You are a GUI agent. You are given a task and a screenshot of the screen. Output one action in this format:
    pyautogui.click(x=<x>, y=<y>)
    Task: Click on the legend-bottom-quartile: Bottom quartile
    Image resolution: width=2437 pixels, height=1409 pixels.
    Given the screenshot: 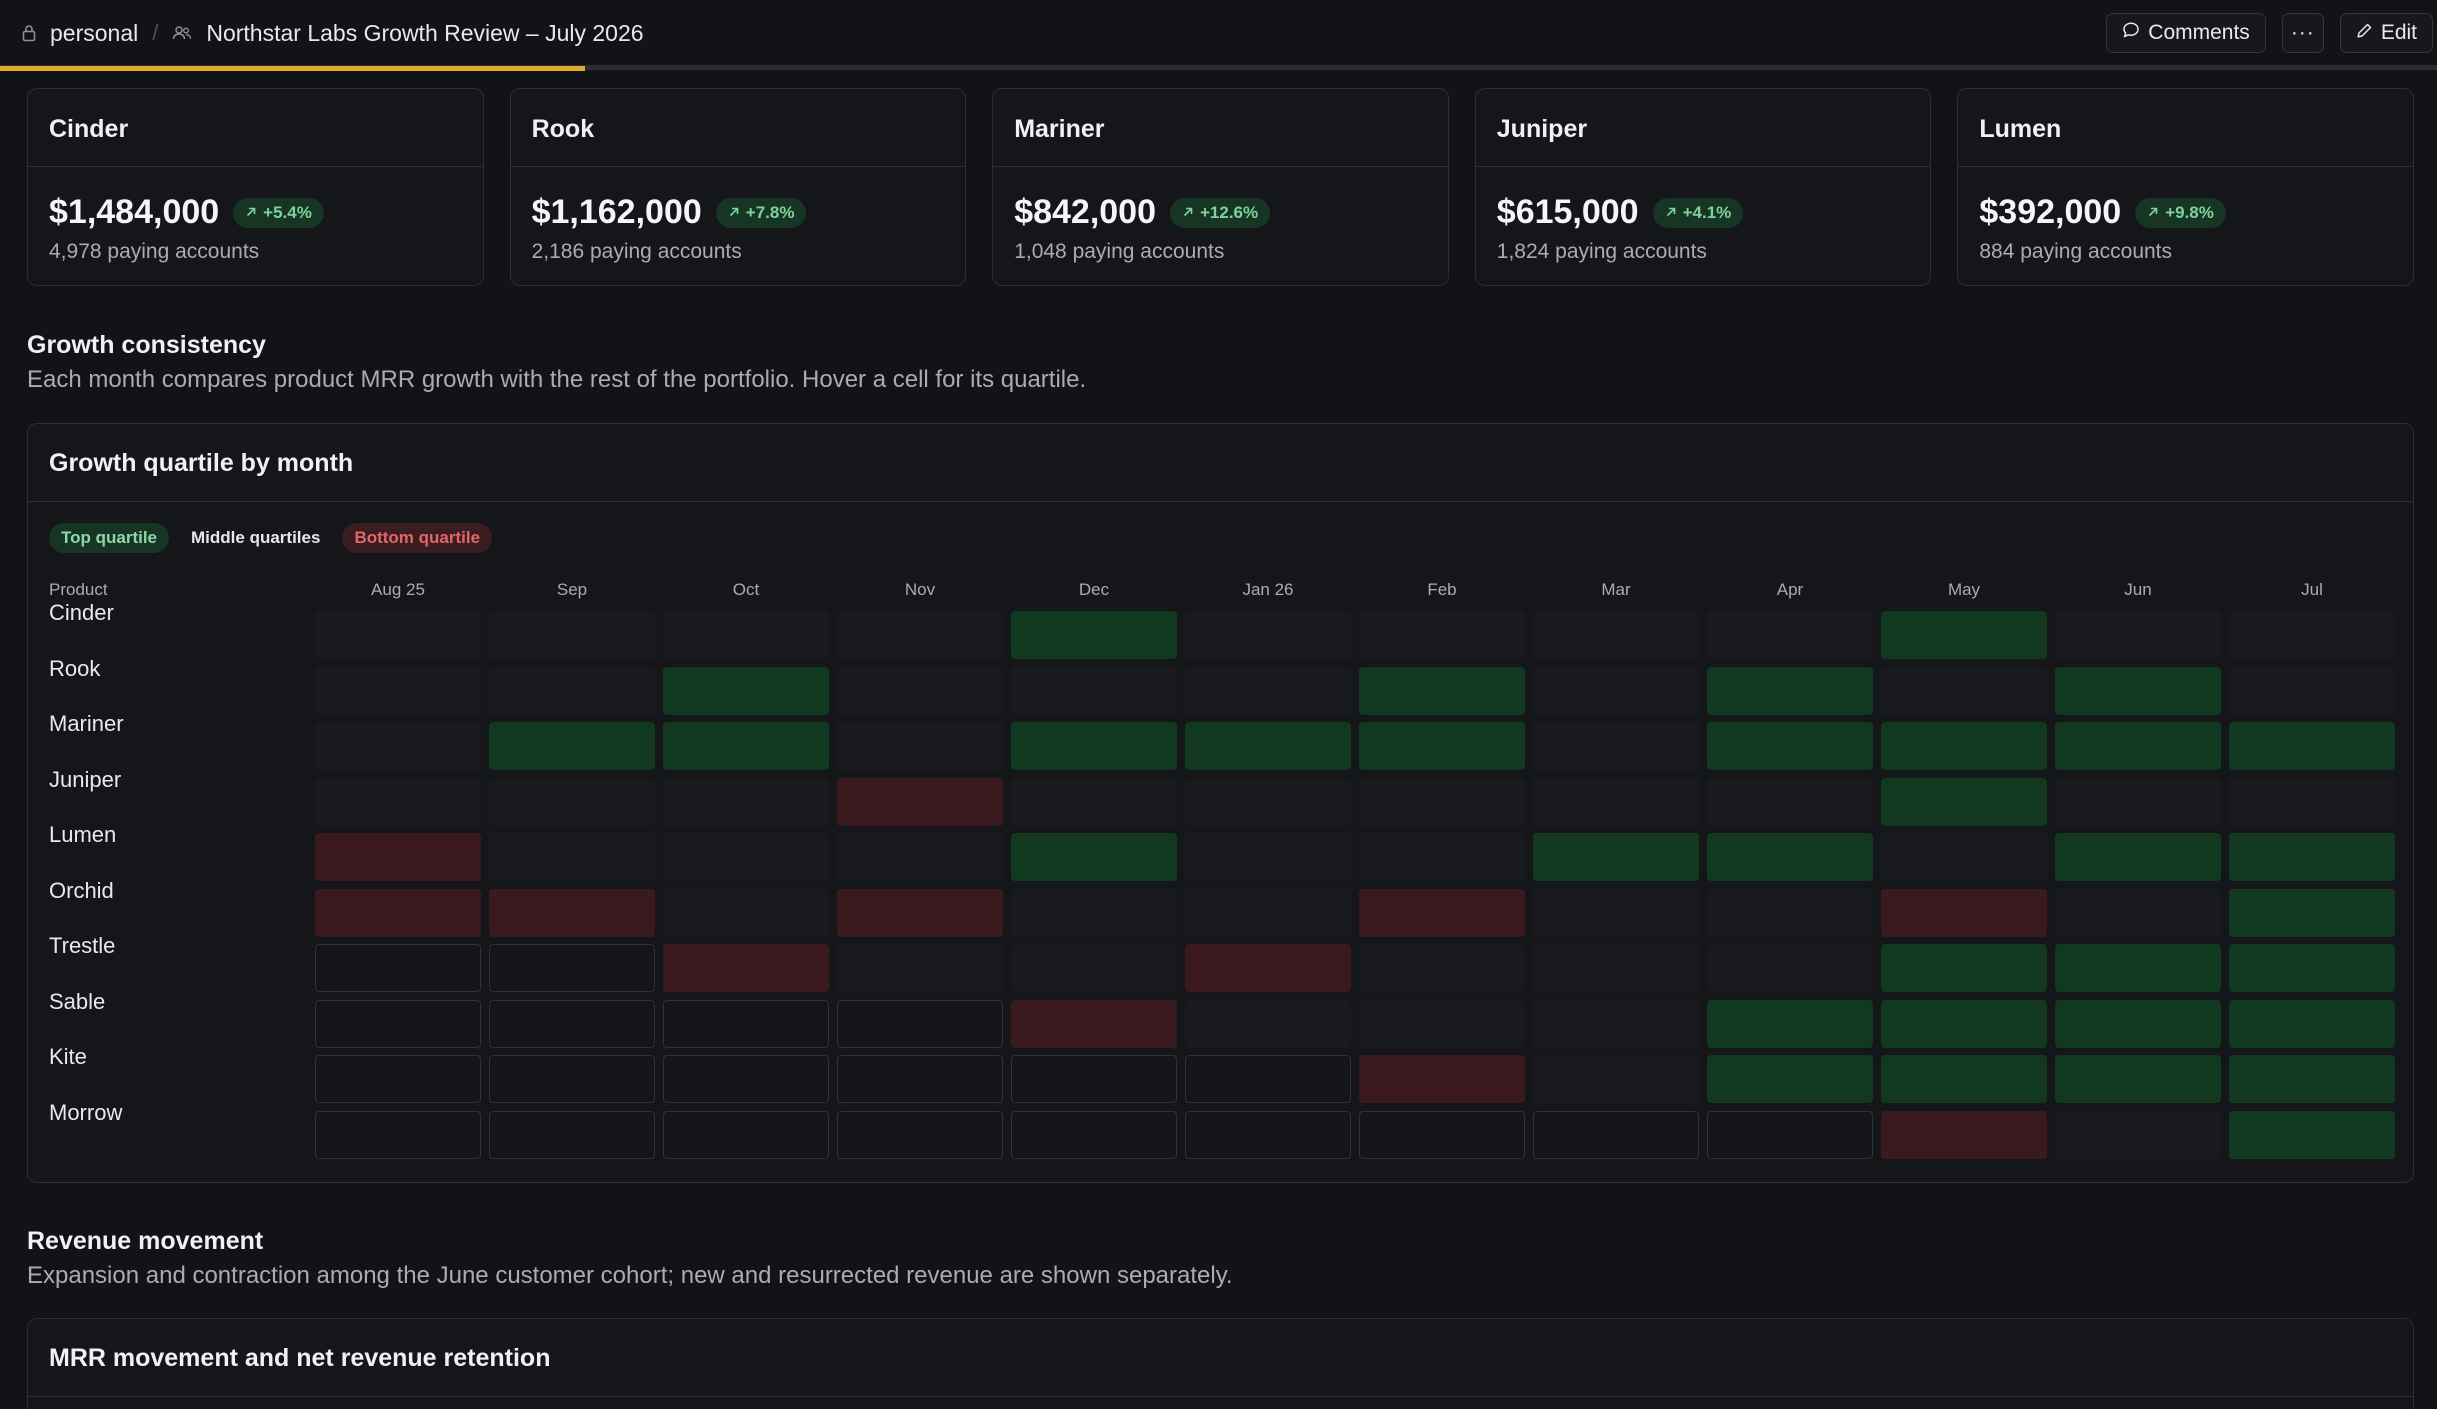 What is the action you would take?
    pyautogui.click(x=417, y=538)
    